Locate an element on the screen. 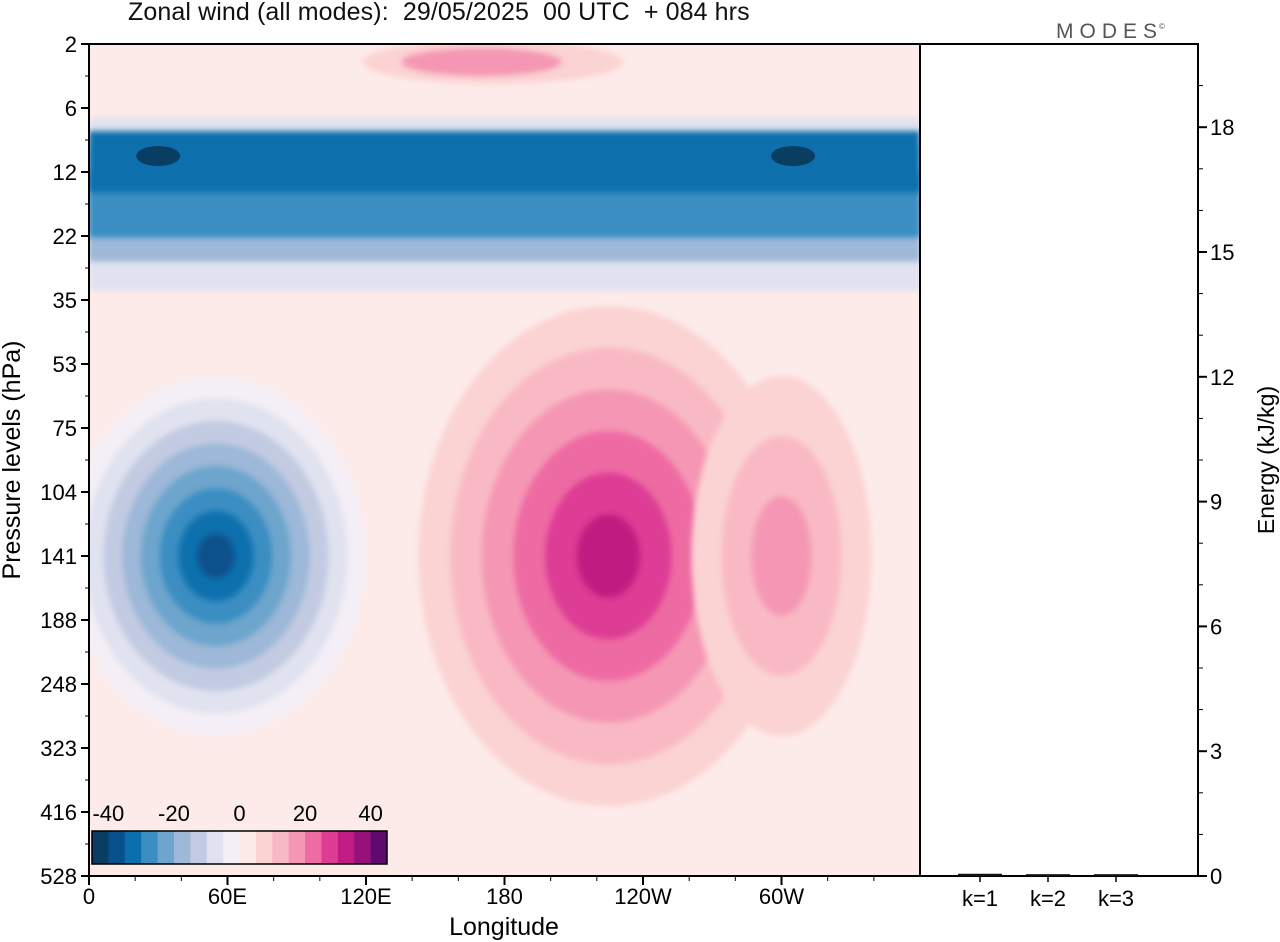  energy-axis-title: Energy (kJ/kg) is located at coordinates (1266, 460).